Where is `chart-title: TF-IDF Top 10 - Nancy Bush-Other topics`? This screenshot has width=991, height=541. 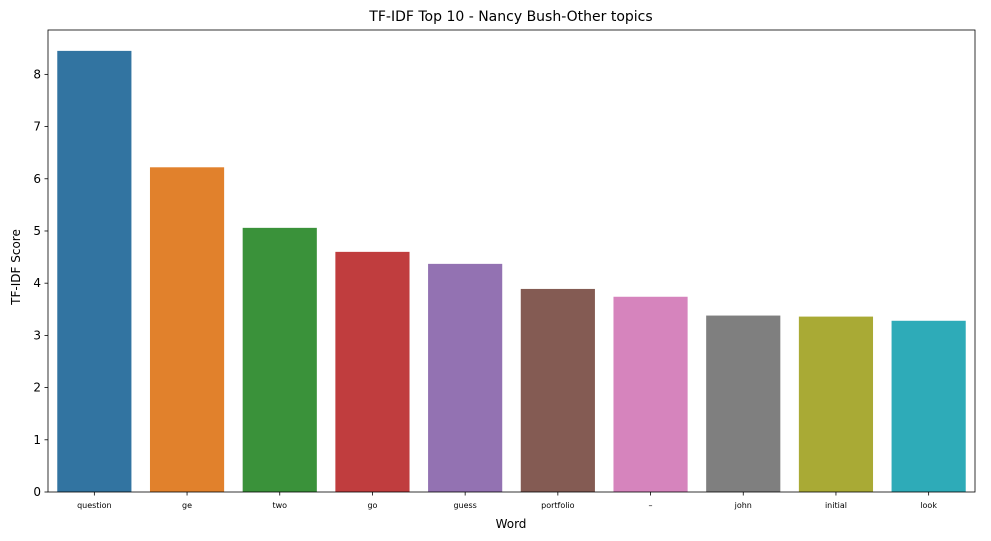 chart-title: TF-IDF Top 10 - Nancy Bush-Other topics is located at coordinates (510, 17).